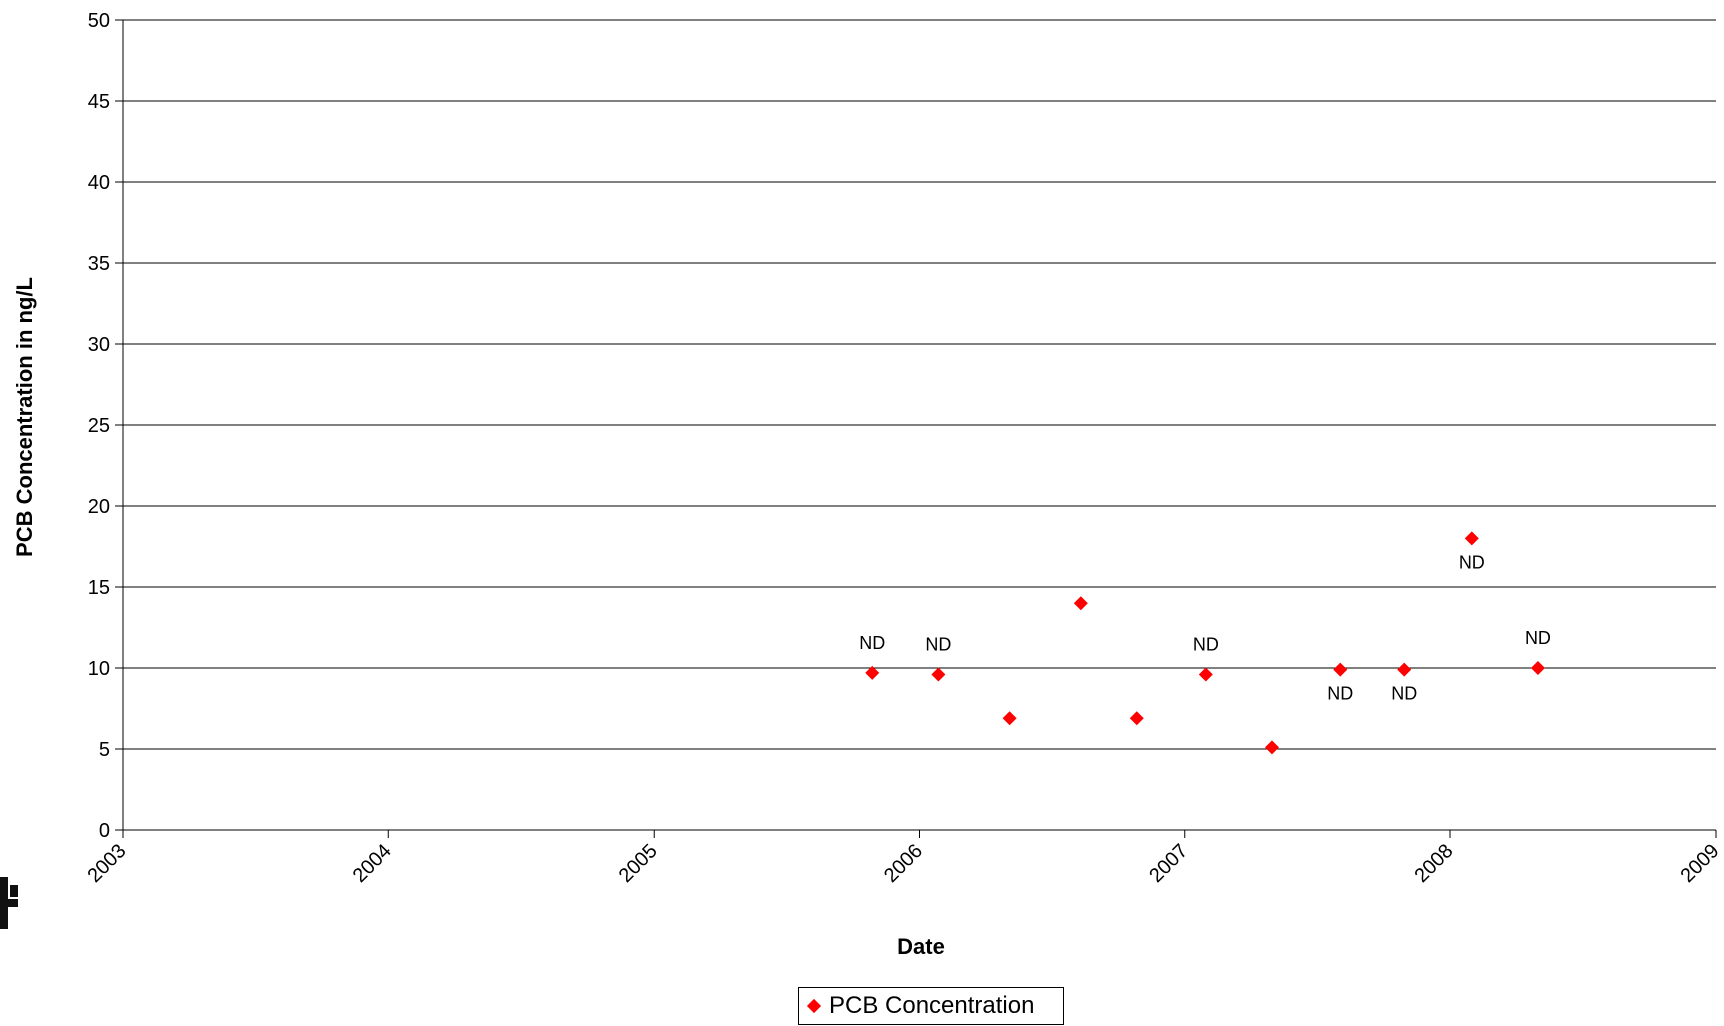 The height and width of the screenshot is (1026, 1724). I want to click on x-tick-label: 2003, so click(107, 863).